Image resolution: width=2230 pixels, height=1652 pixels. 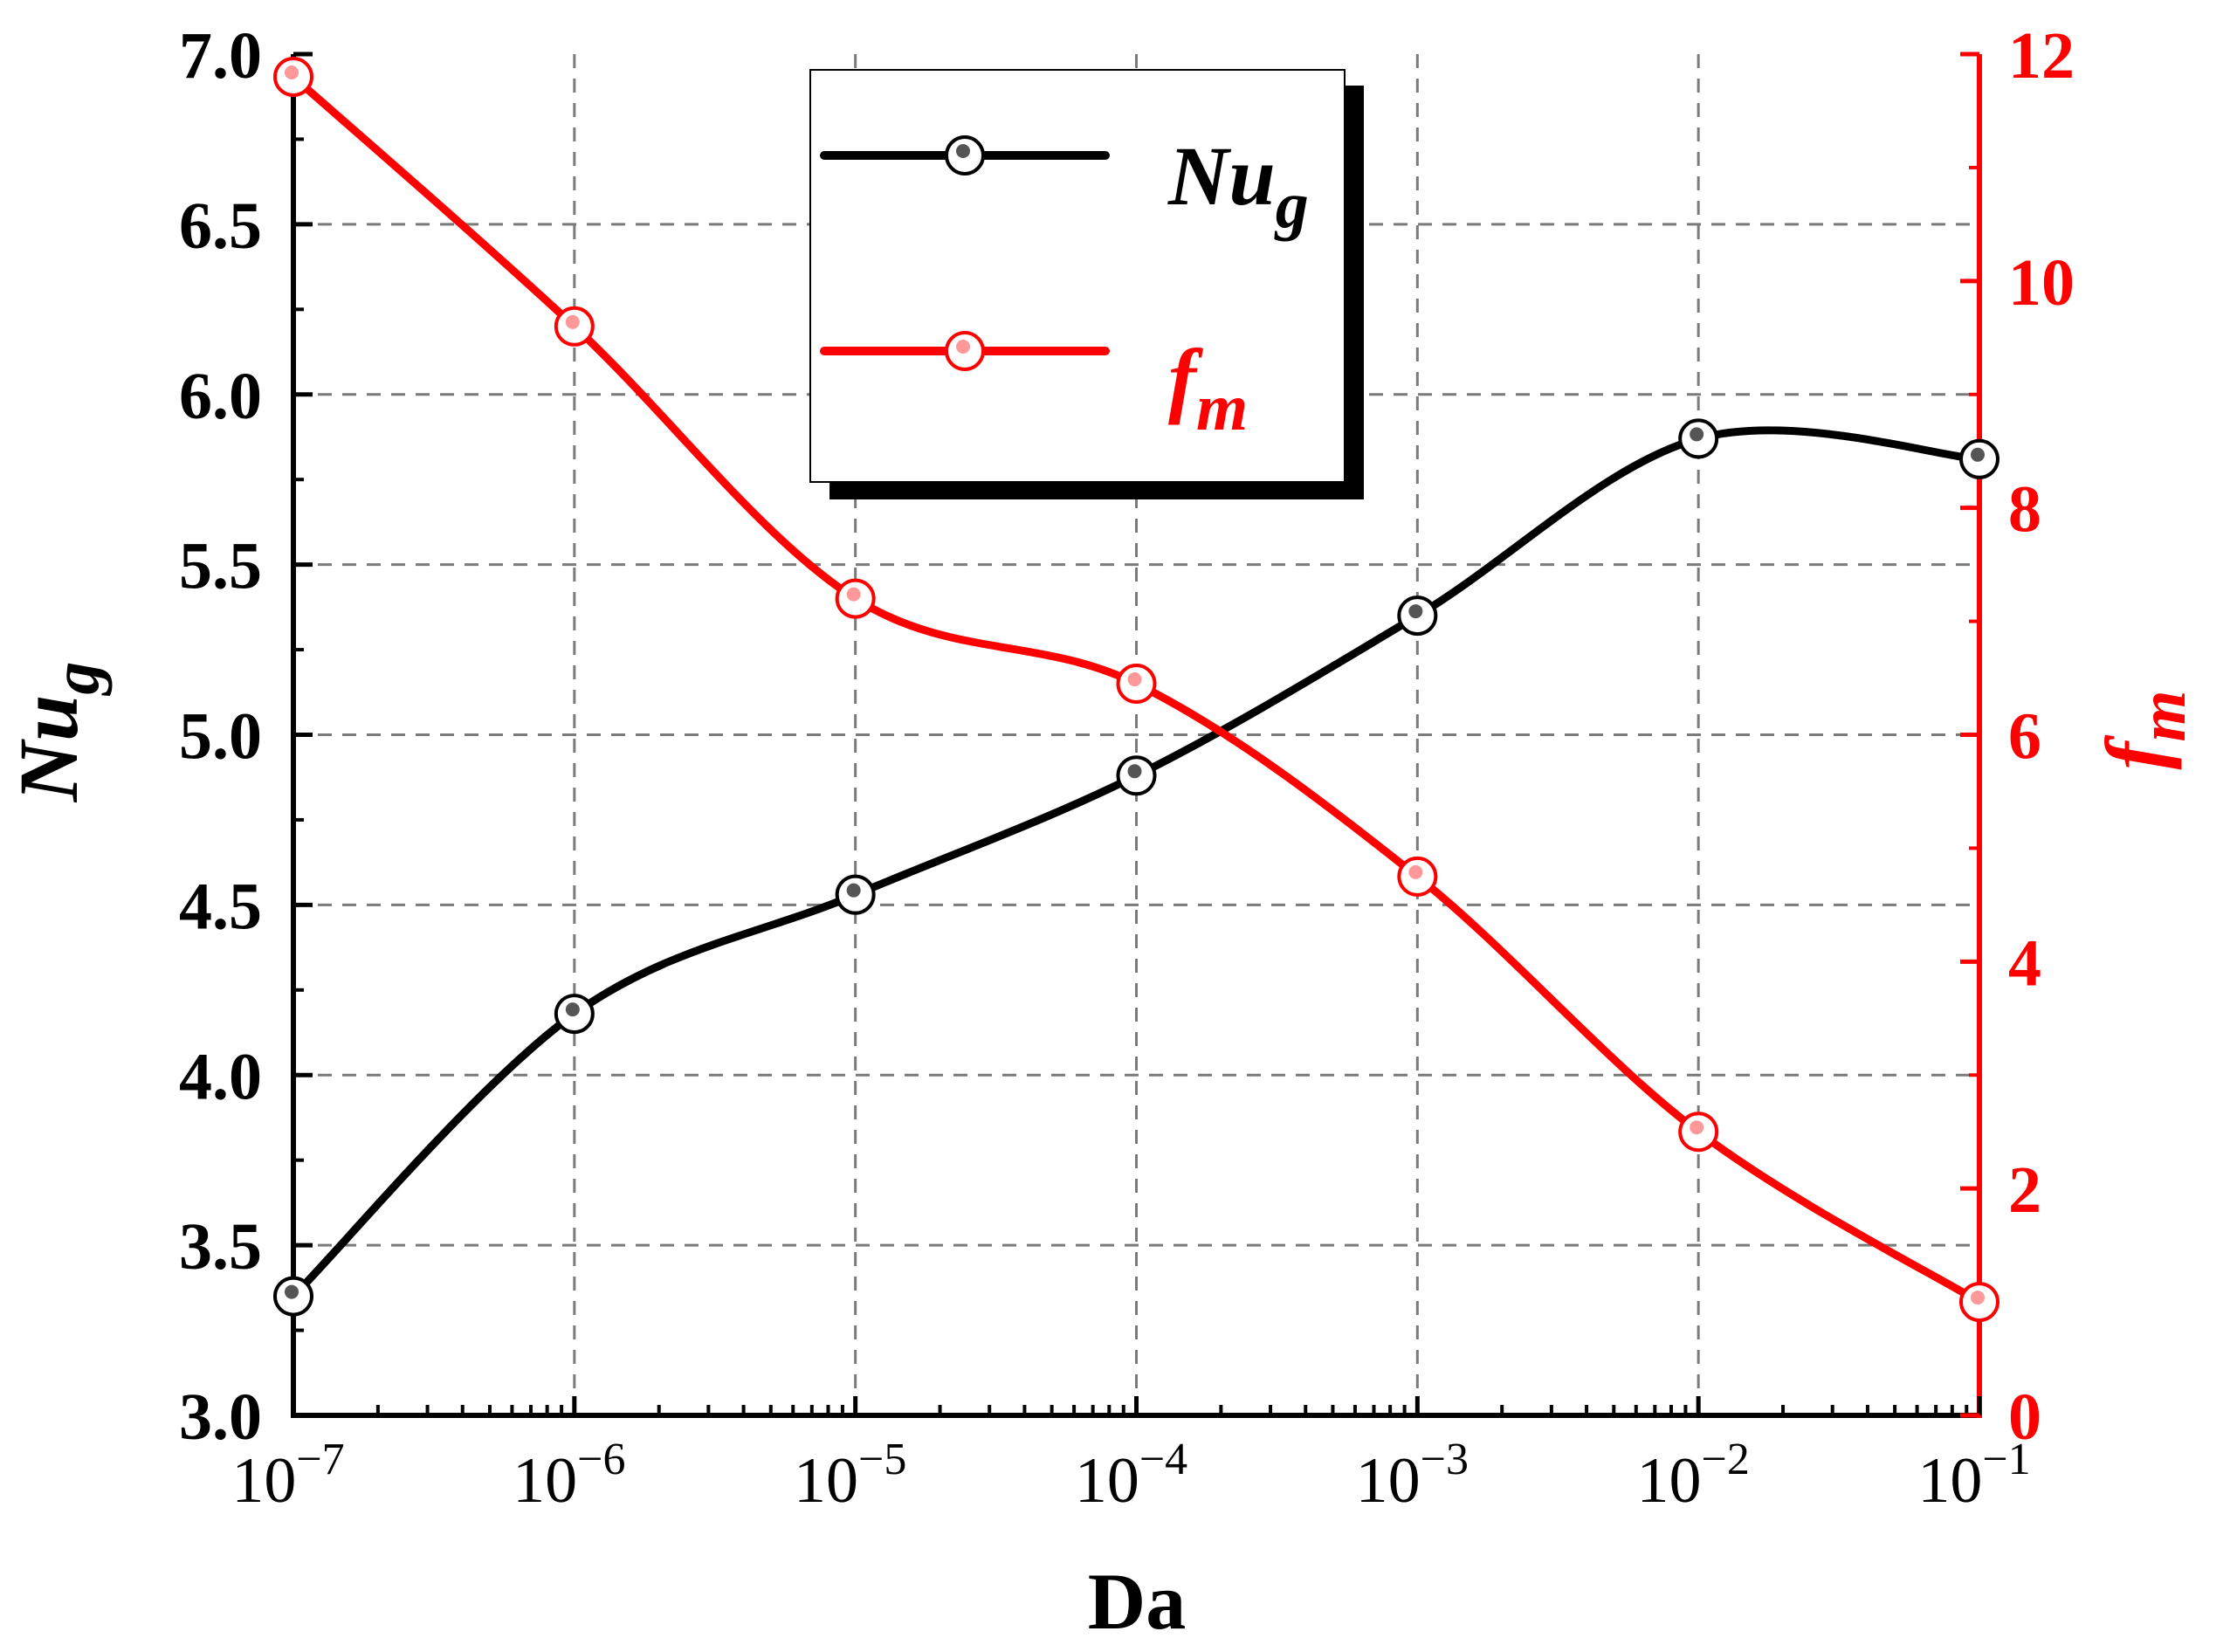 I want to click on left-y-axis-label-main: Nu, so click(x=48, y=749).